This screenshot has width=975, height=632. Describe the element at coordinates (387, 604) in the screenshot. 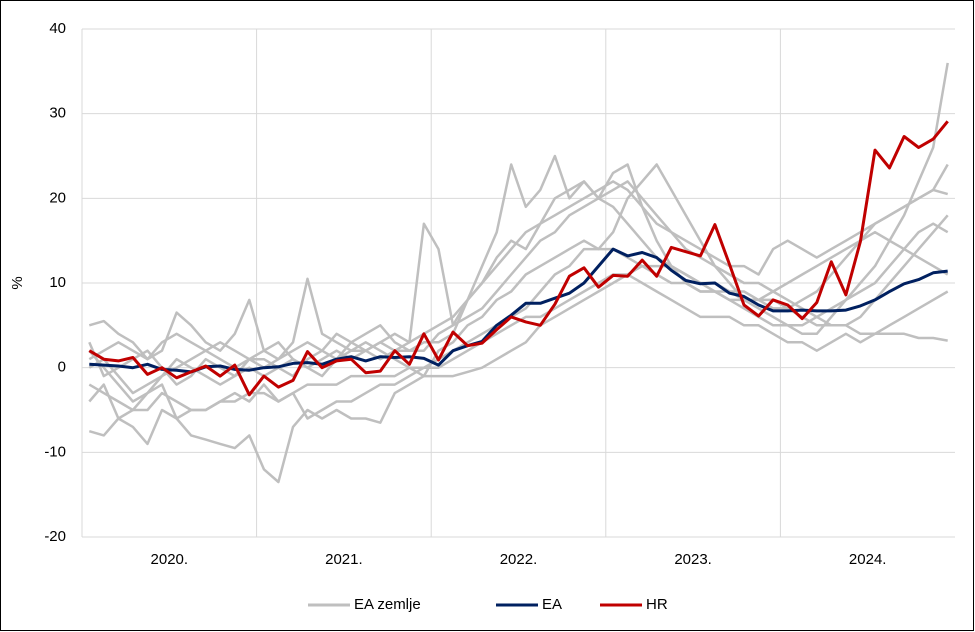

I see `legend-label: EA zemlje` at that location.